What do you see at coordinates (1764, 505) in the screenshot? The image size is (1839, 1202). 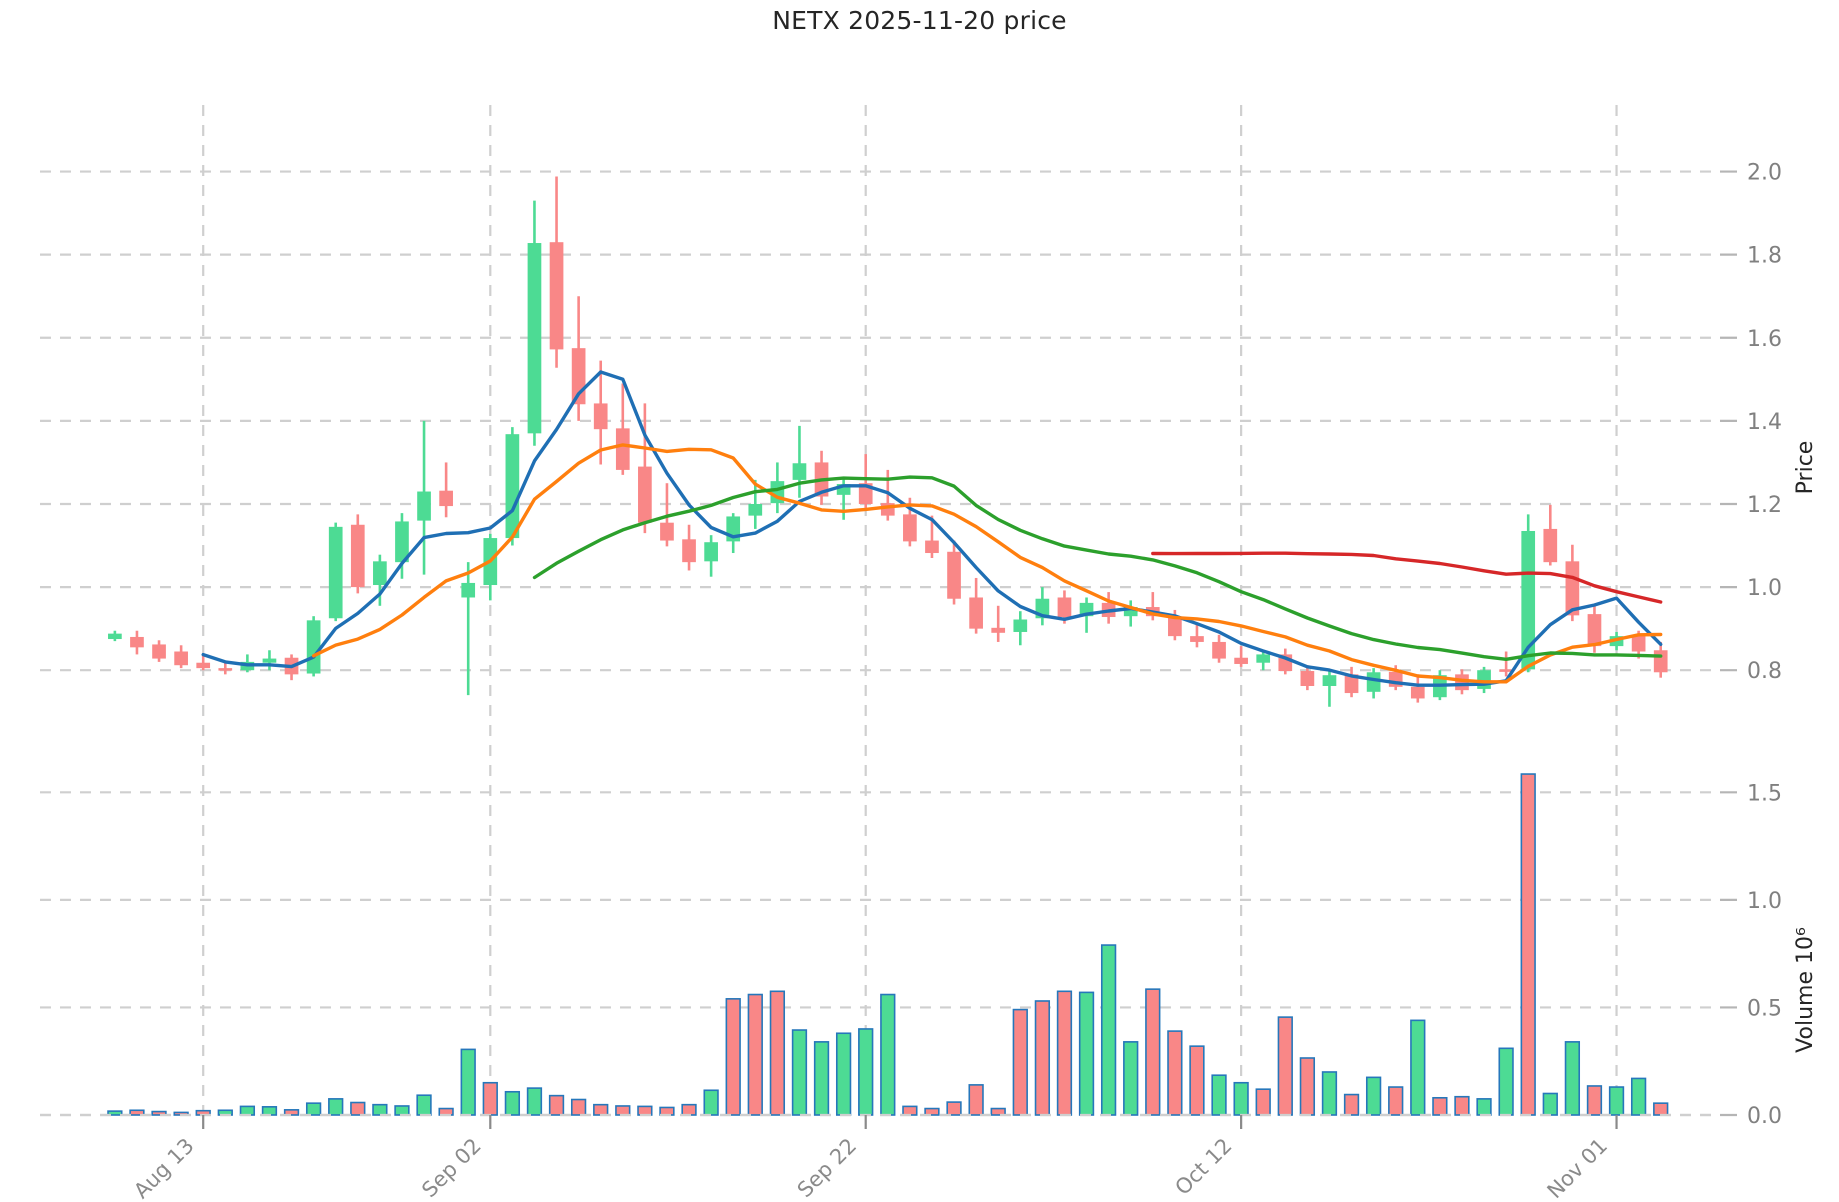 I see `price-tick-label: 1.2` at bounding box center [1764, 505].